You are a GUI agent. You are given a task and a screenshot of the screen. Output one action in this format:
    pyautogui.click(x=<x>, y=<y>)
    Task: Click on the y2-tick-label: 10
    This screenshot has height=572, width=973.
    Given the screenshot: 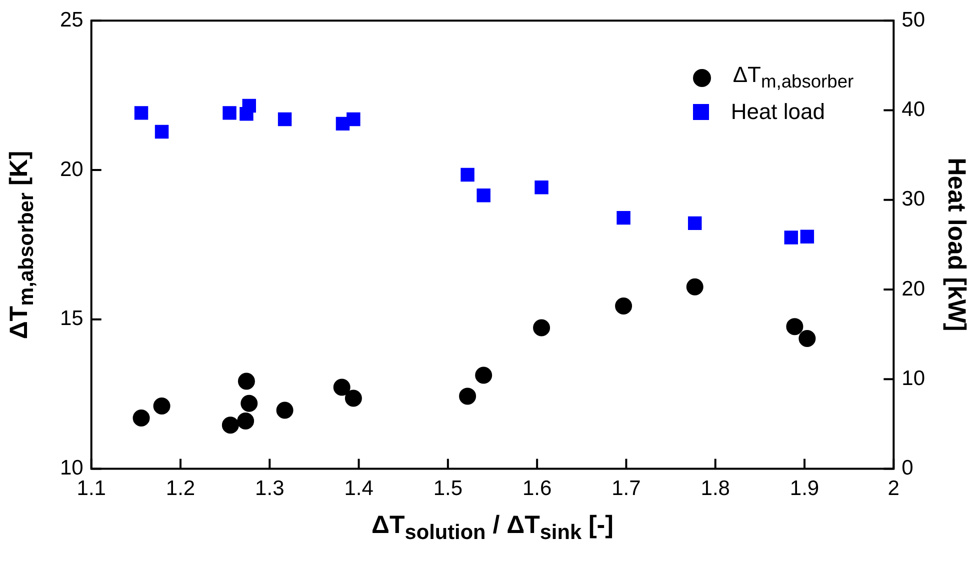 What is the action you would take?
    pyautogui.click(x=913, y=378)
    